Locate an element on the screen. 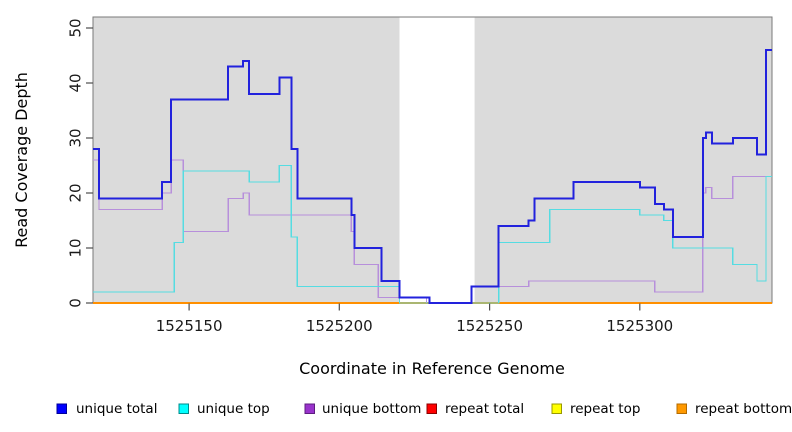  unshaded-region-band is located at coordinates (437, 160).